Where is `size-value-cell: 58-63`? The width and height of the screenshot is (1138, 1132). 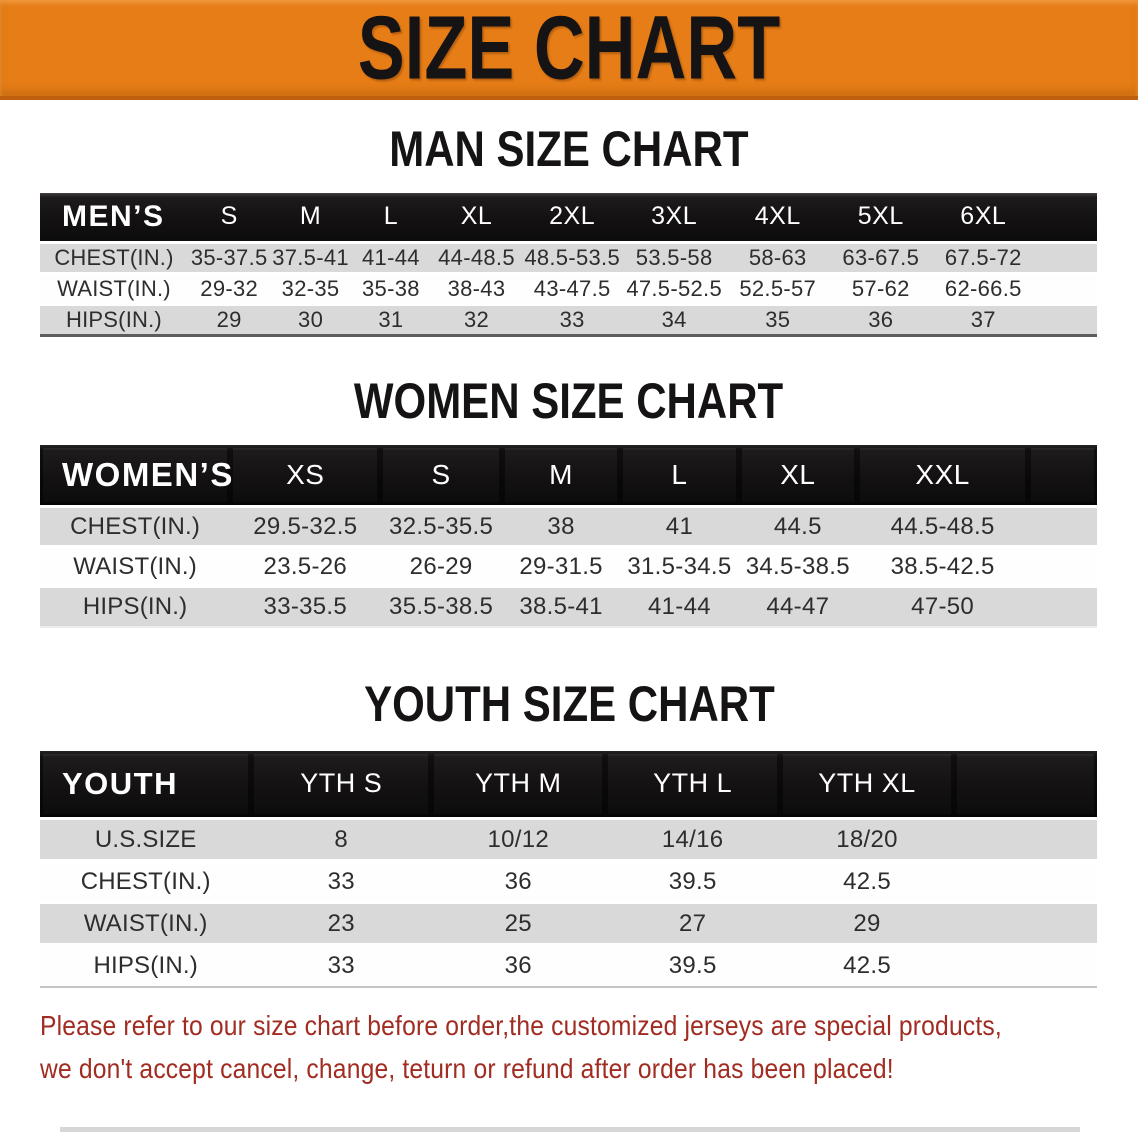 size-value-cell: 58-63 is located at coordinates (777, 257).